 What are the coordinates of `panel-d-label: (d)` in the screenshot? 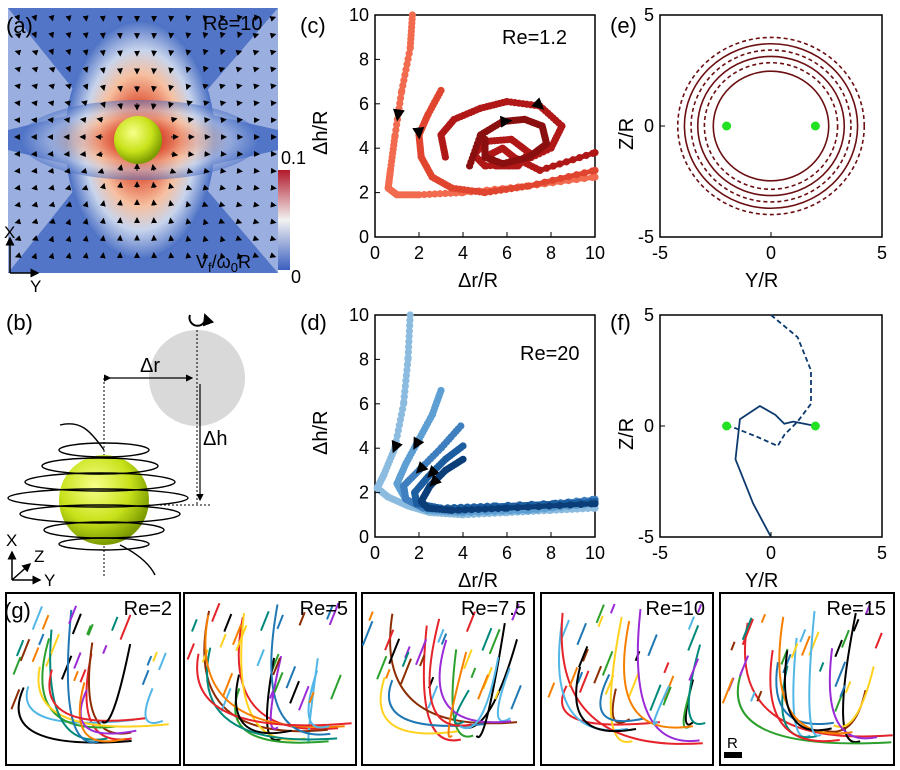 It's located at (313, 322).